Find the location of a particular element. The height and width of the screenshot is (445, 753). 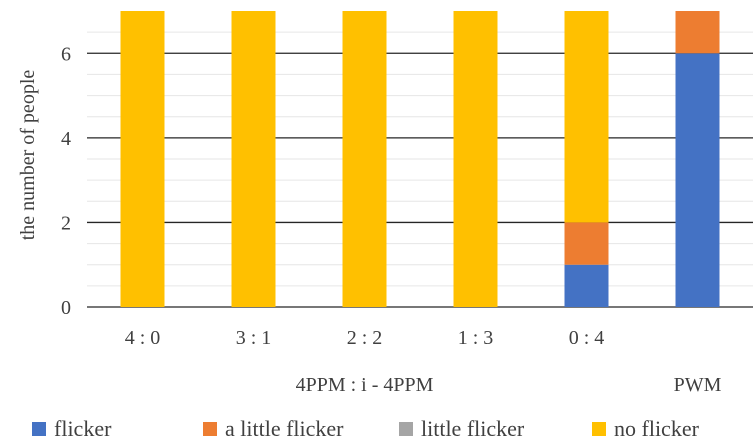

group-label: 4PPM : i - 4PPM is located at coordinates (365, 385).